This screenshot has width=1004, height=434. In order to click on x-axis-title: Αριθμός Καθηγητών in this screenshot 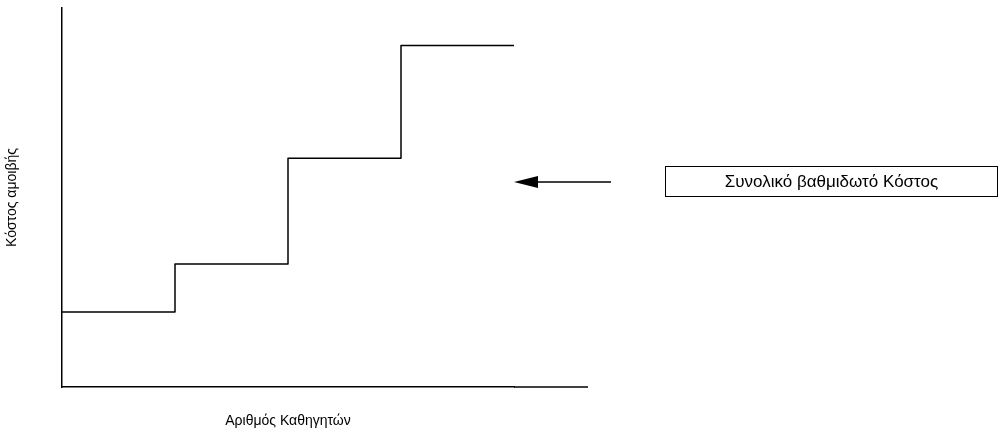, I will do `click(288, 420)`.